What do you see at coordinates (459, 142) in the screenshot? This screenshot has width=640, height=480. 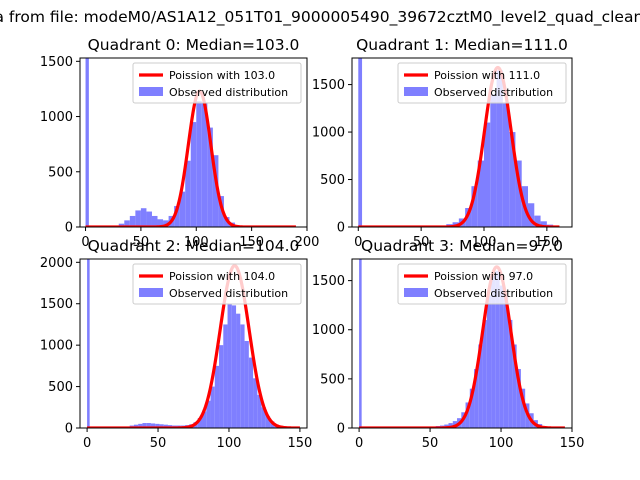 I see `quadrant-1-plot-area` at bounding box center [459, 142].